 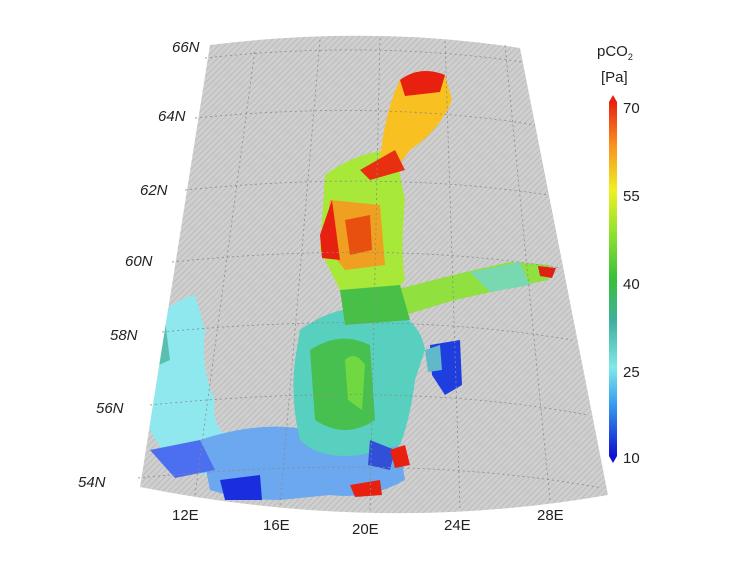 What do you see at coordinates (631, 458) in the screenshot?
I see `colorbar-tick-10: 10` at bounding box center [631, 458].